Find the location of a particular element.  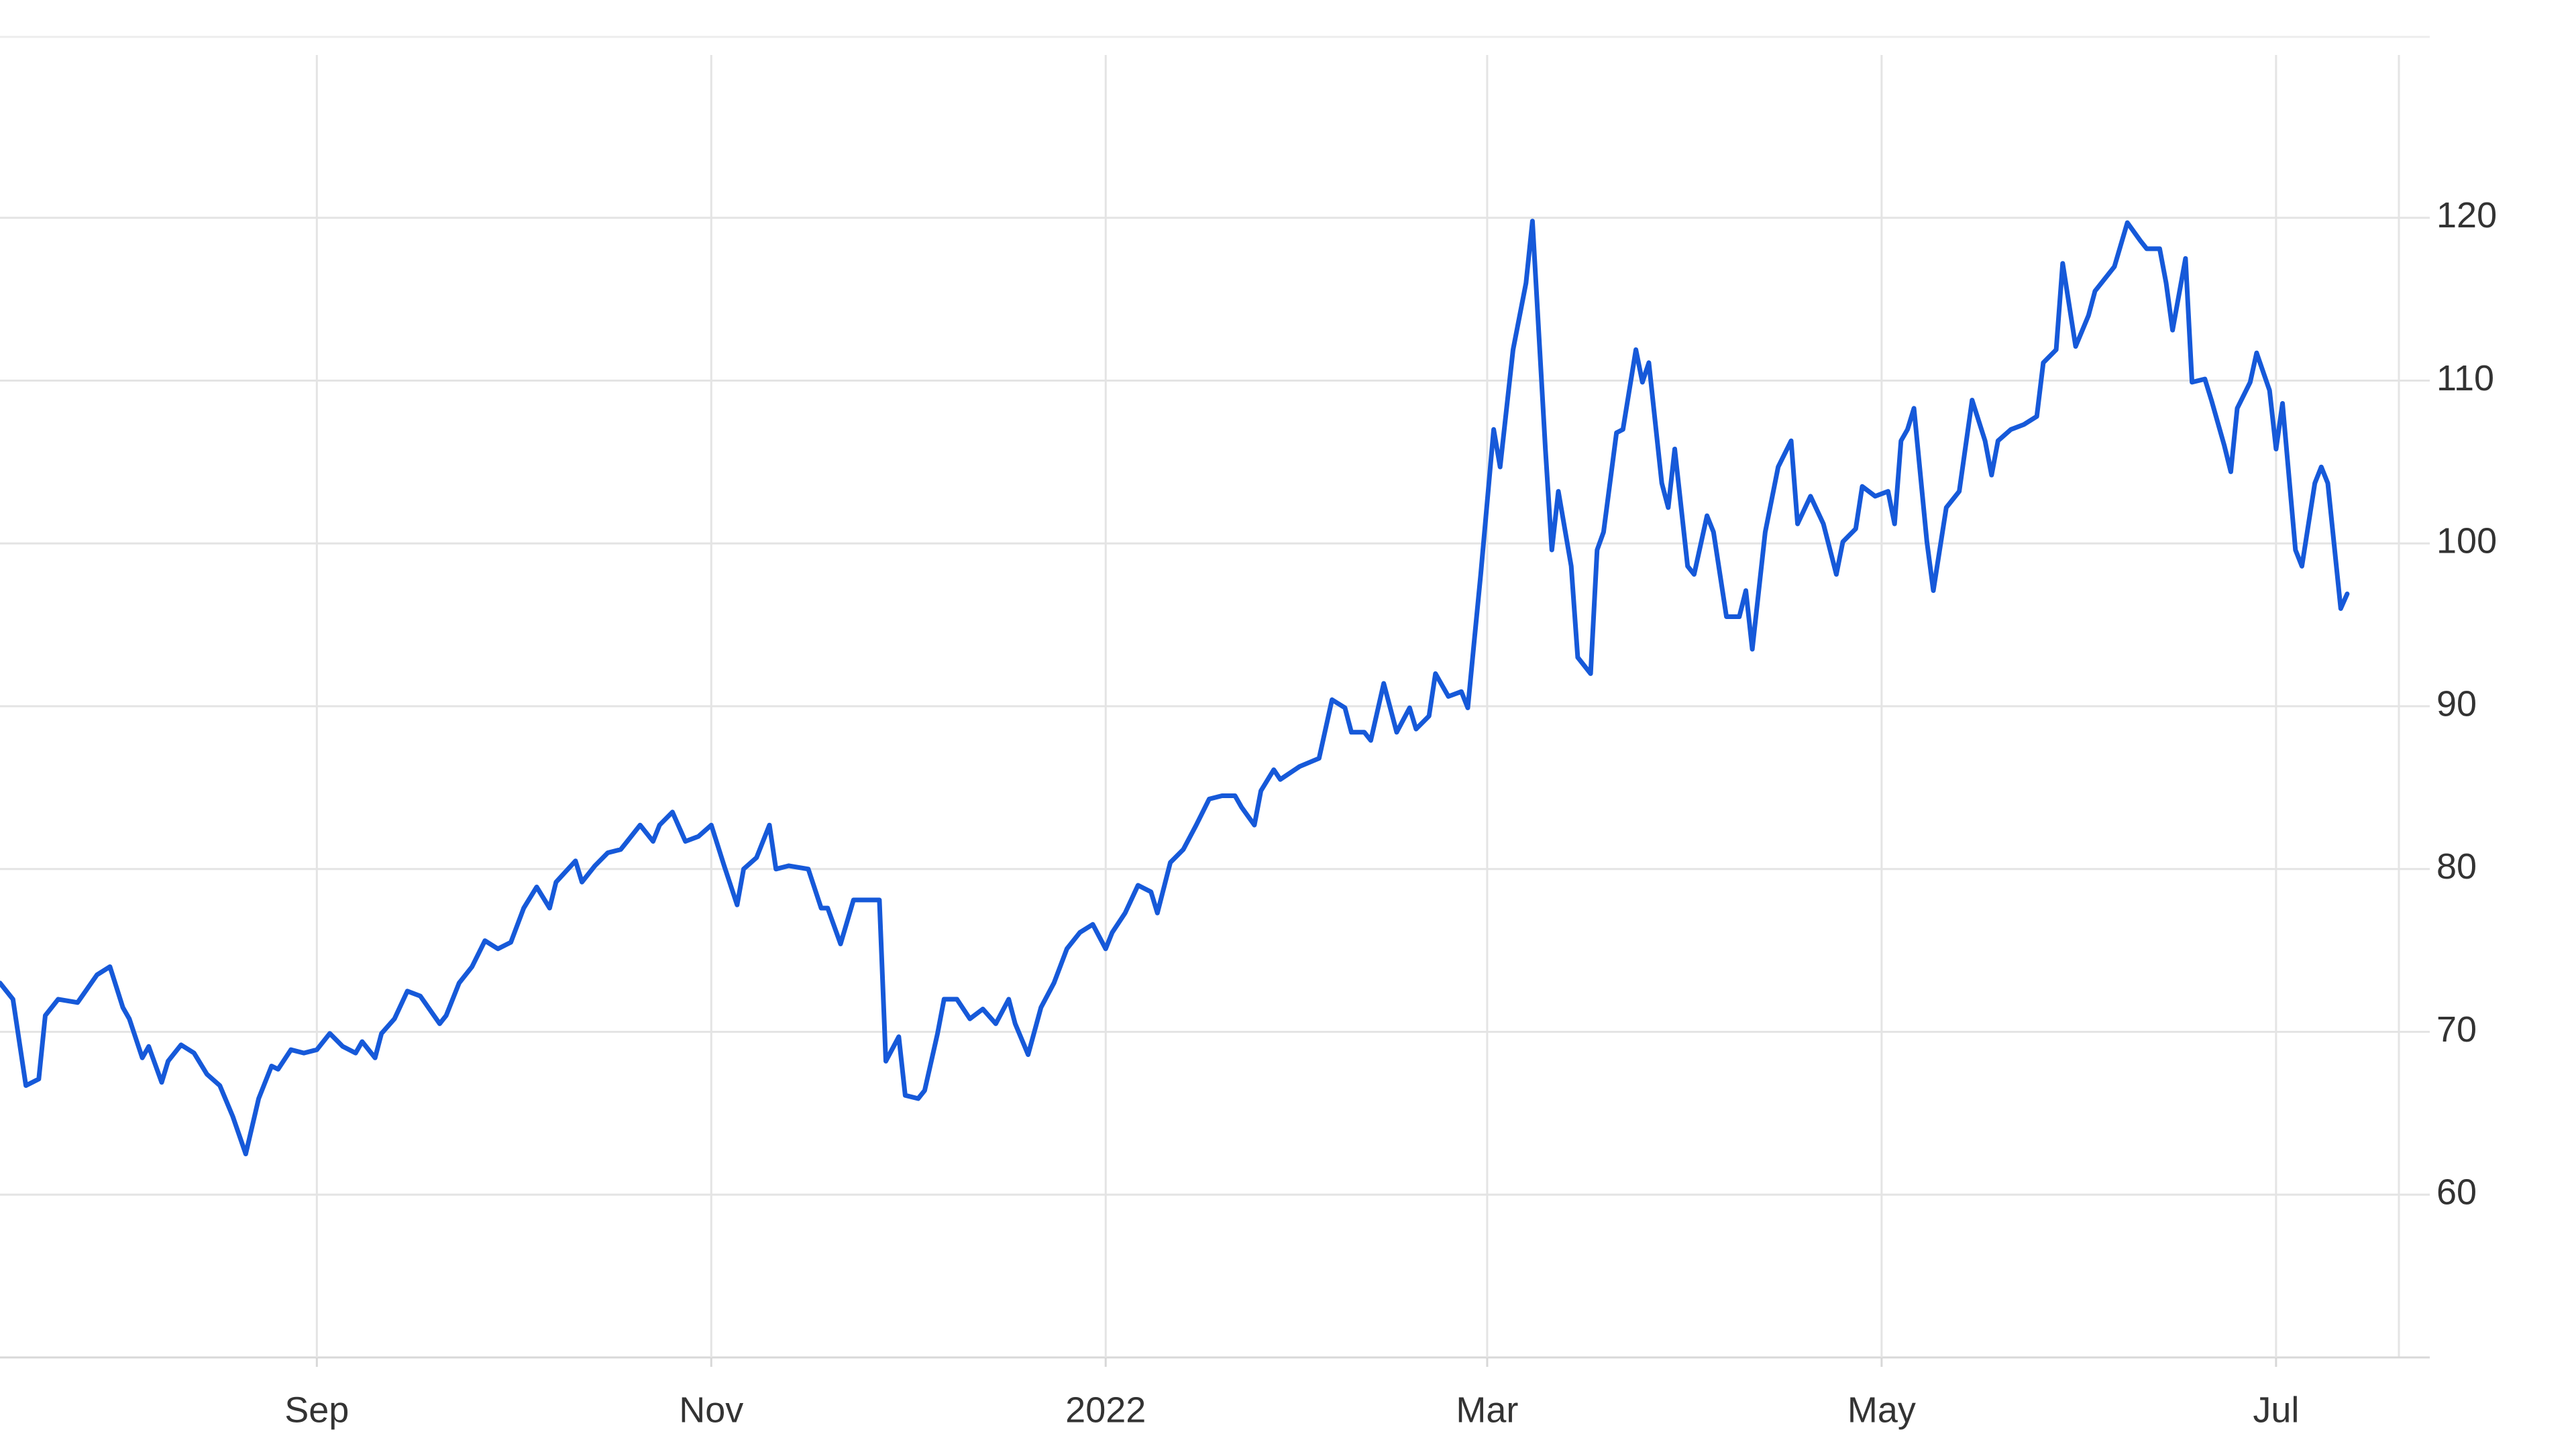

x-tick-label: 2022 is located at coordinates (1105, 1410).